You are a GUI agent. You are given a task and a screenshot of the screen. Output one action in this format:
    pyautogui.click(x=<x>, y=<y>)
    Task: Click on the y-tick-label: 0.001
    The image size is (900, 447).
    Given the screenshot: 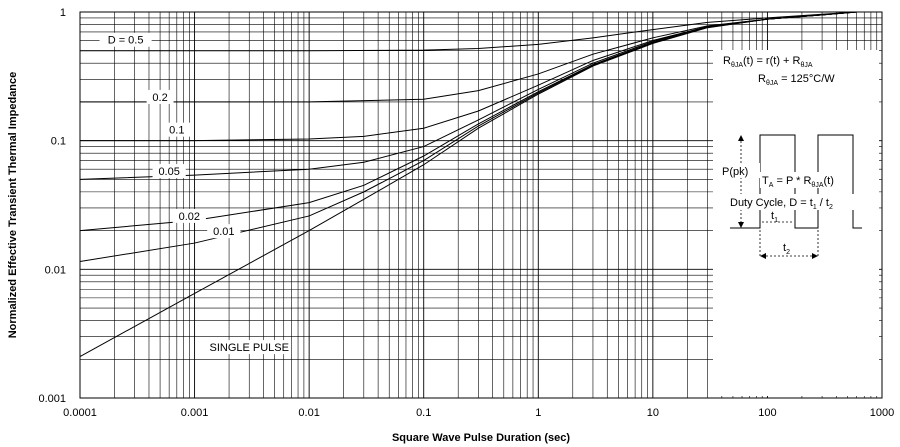 What is the action you would take?
    pyautogui.click(x=52, y=399)
    